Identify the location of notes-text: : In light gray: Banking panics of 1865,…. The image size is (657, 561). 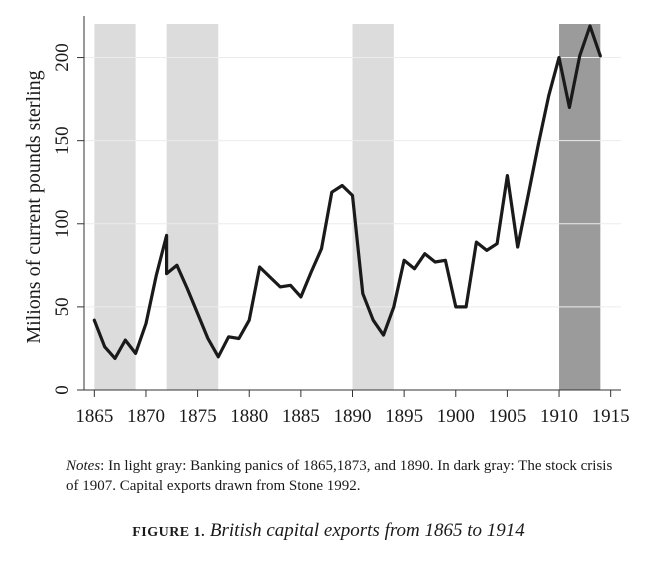
(339, 476).